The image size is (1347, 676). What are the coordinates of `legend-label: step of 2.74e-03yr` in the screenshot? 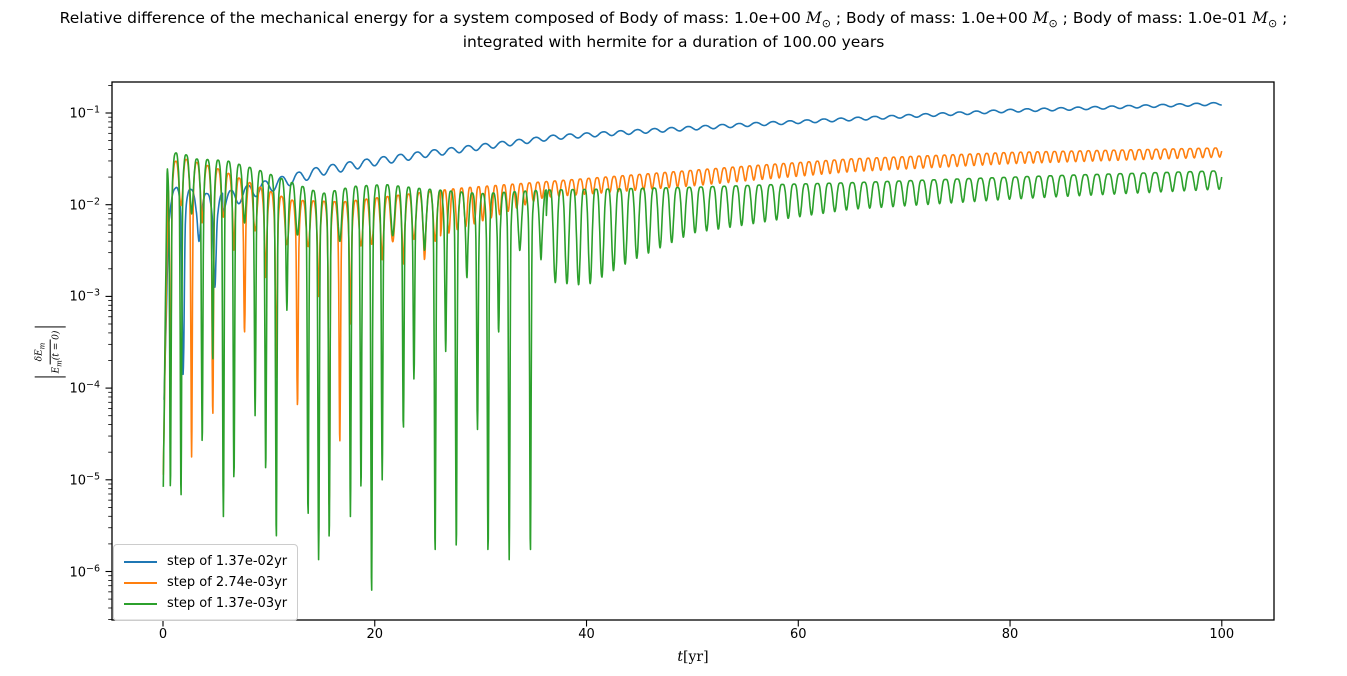 It's located at (227, 582).